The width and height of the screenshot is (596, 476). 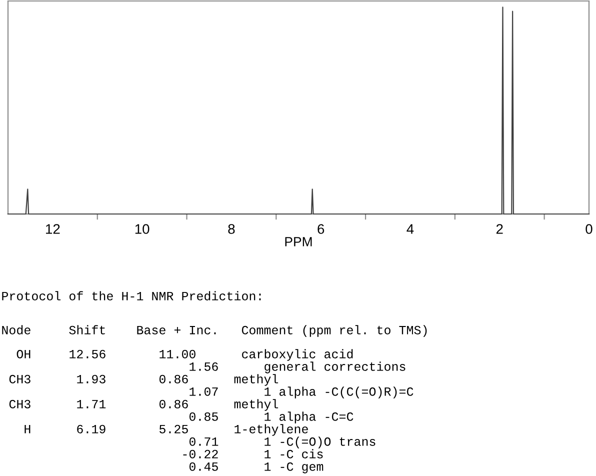 I want to click on text: 0.45 1 -C gem, so click(x=256, y=468).